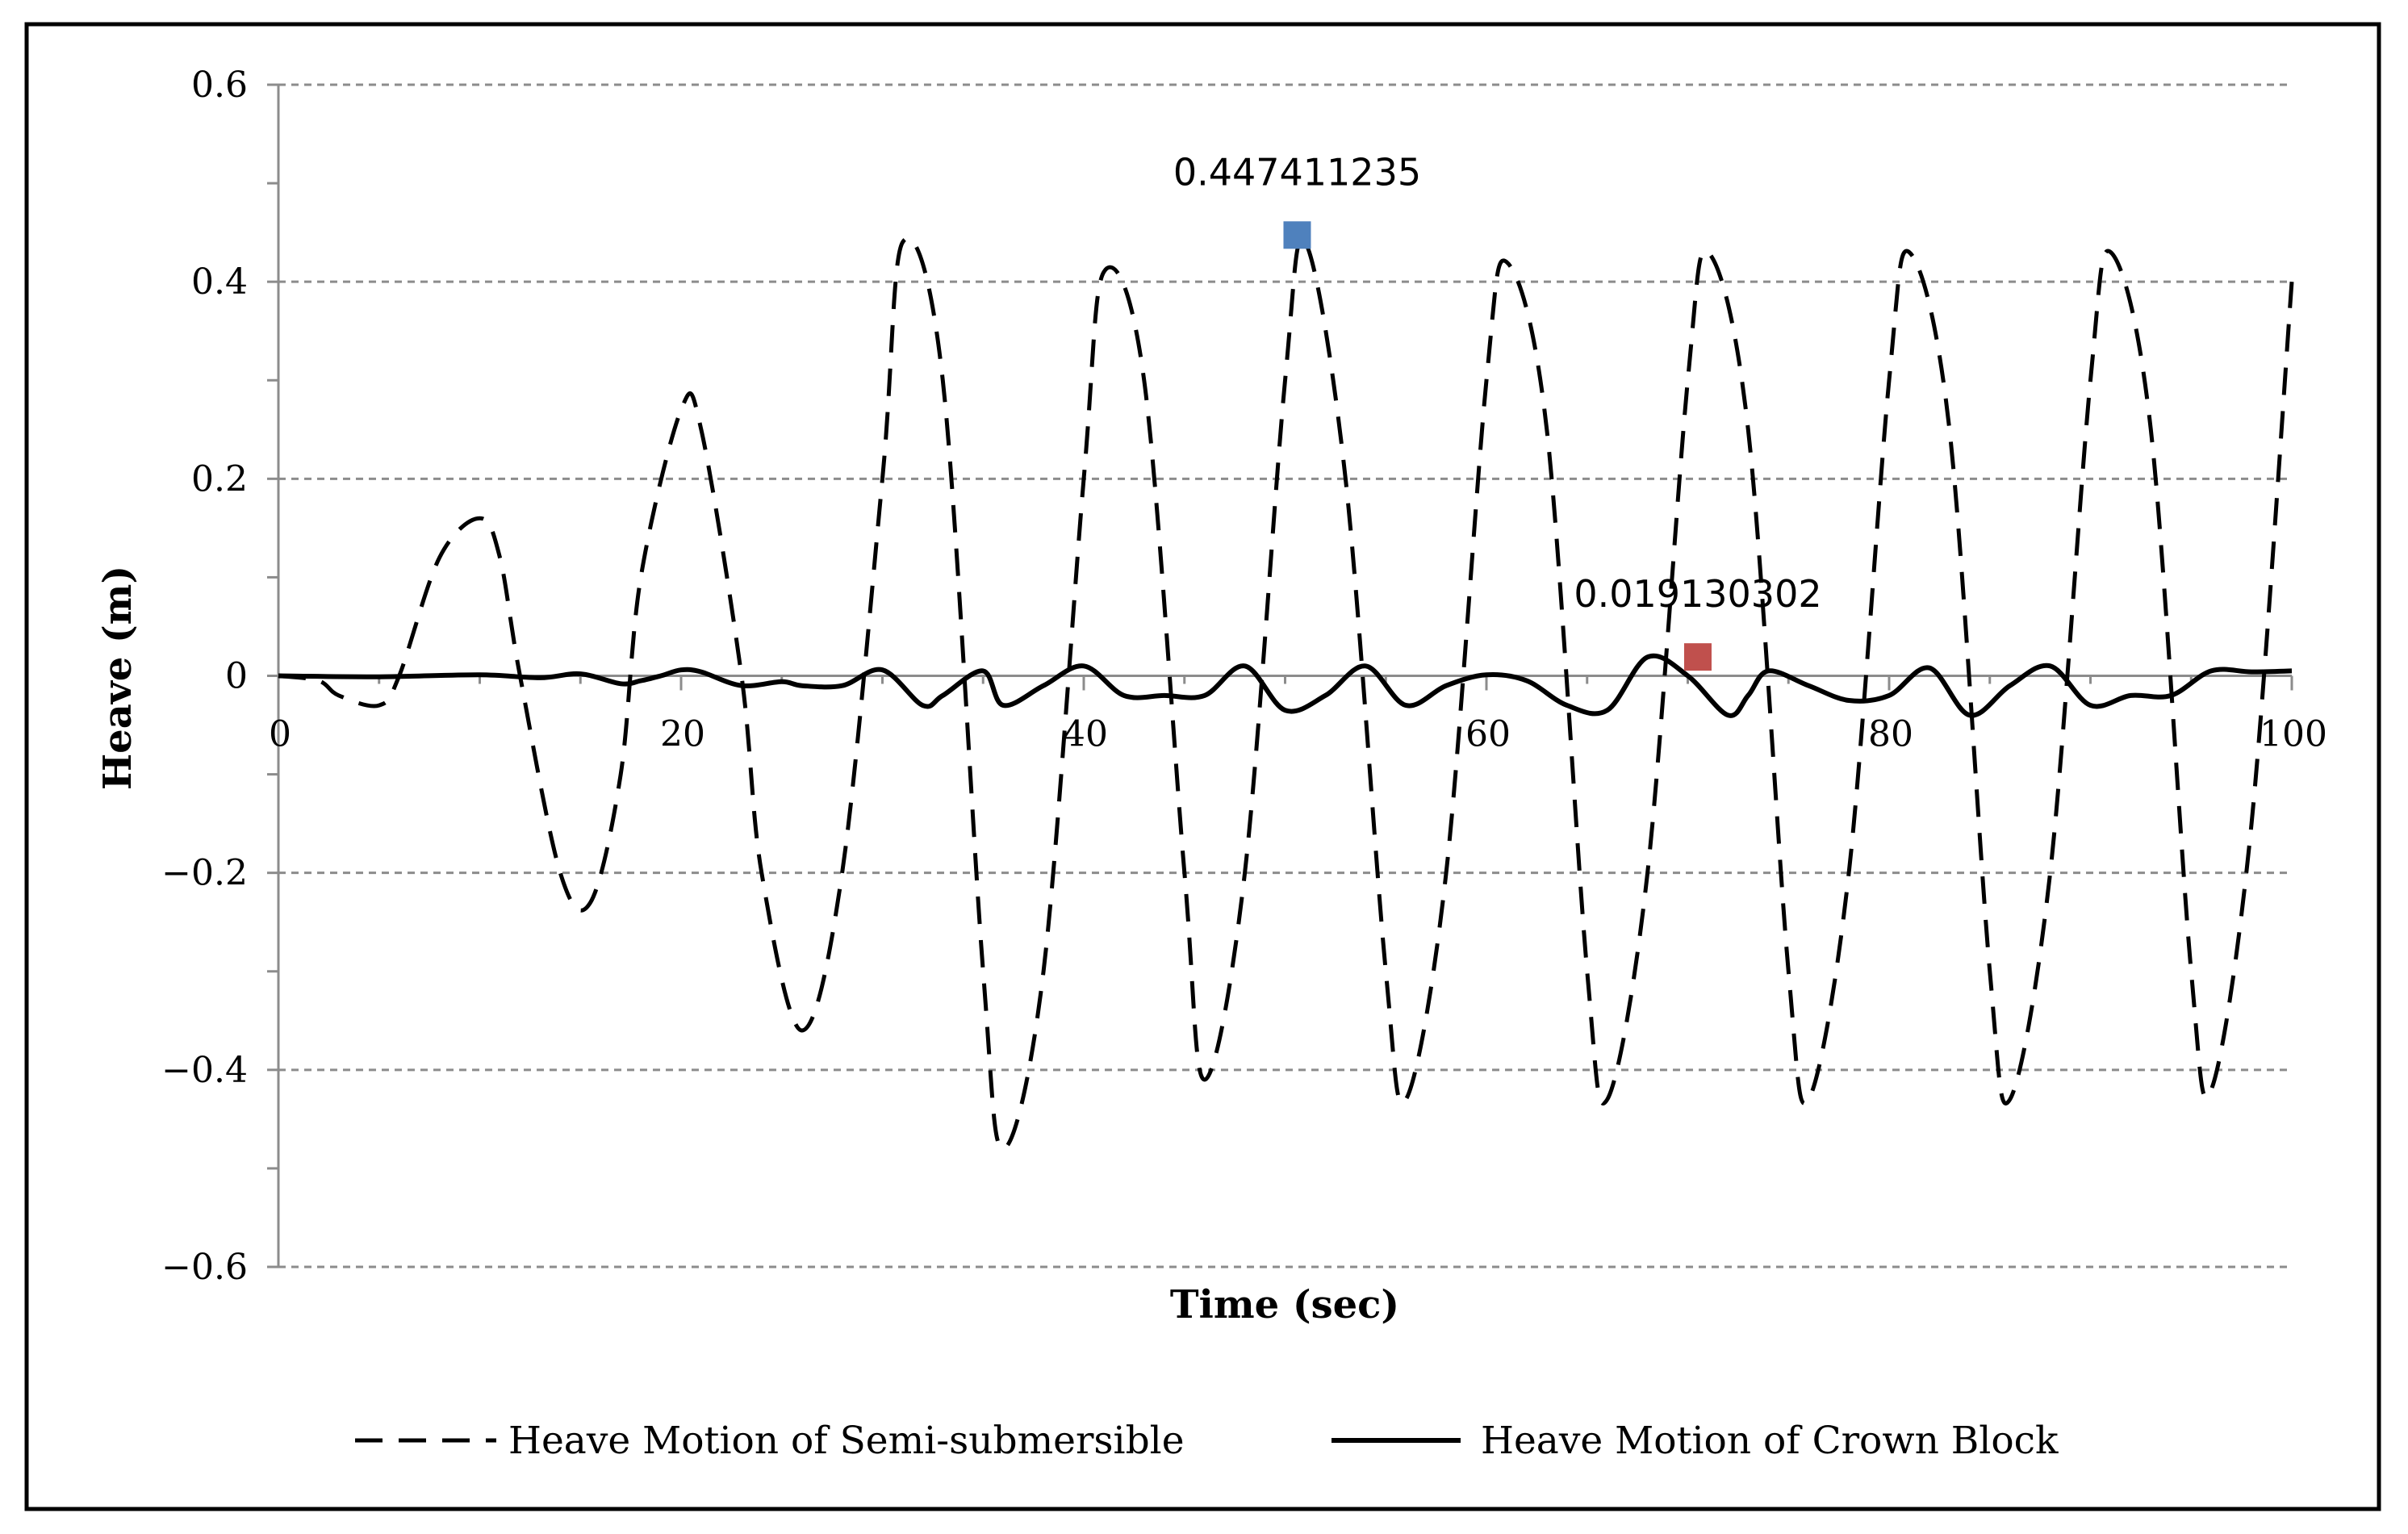  Describe the element at coordinates (117, 678) in the screenshot. I see `y-axis-title: Heave (m)` at that location.